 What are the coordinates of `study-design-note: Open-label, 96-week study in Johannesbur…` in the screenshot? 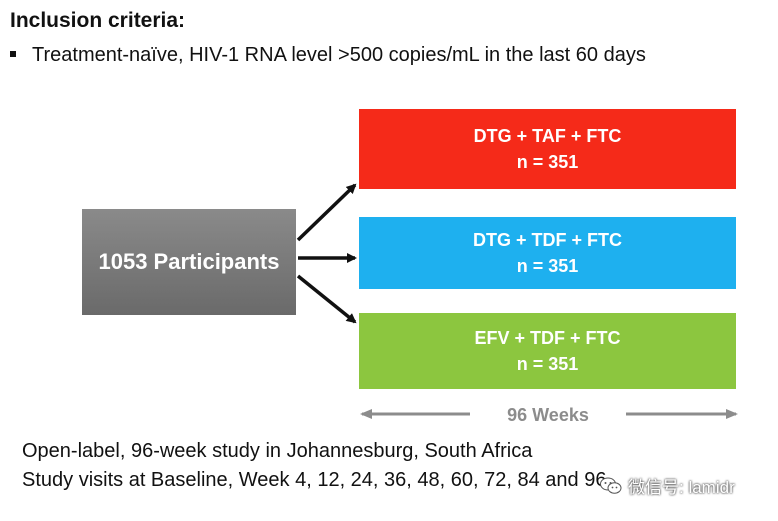 It's located at (277, 451).